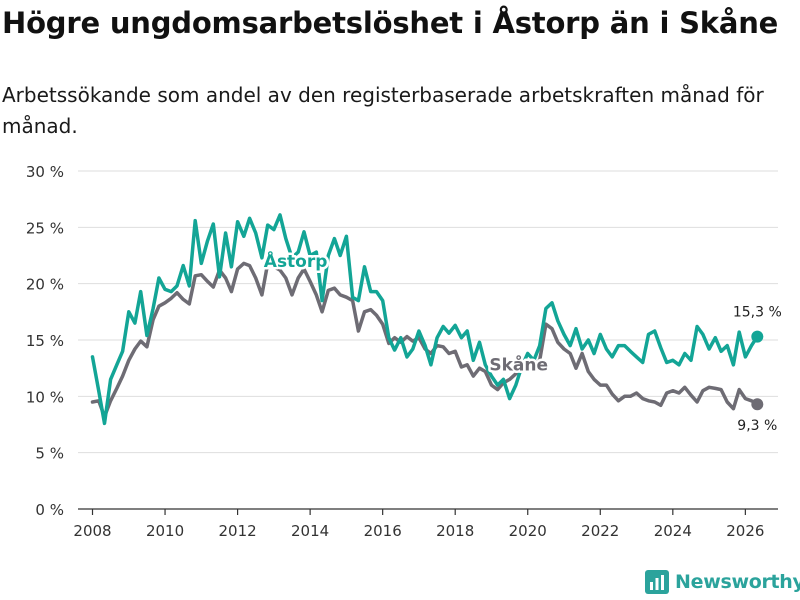 The image size is (800, 600). I want to click on series-label-halo: Skåne, so click(518, 364).